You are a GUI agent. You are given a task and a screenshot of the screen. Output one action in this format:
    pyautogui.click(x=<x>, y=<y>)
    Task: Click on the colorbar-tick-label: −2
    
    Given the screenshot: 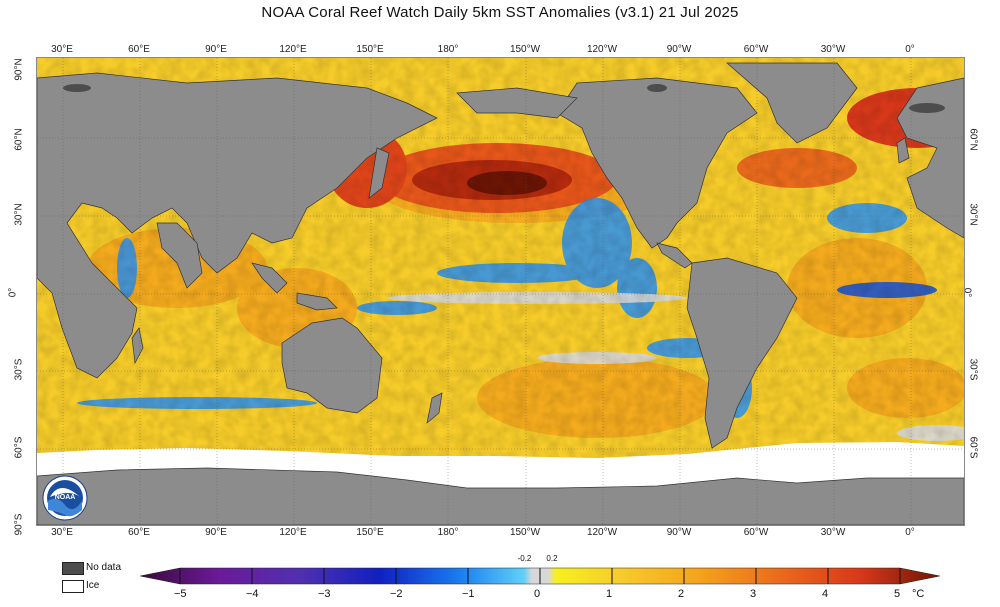 What is the action you would take?
    pyautogui.click(x=396, y=594)
    